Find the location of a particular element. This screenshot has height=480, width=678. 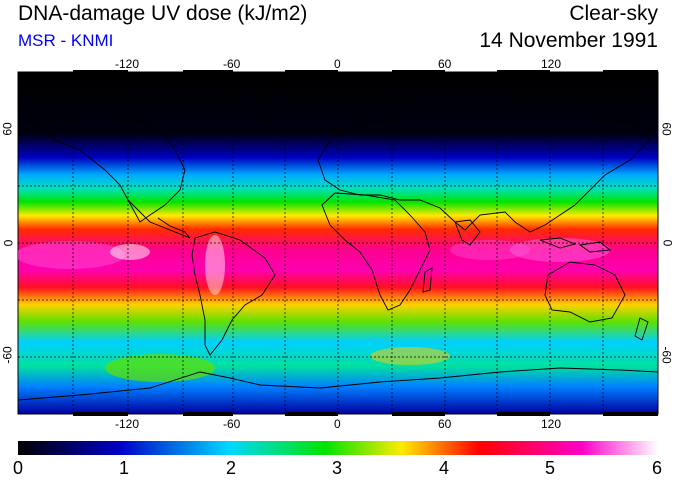

lon-tick-top-60: 60 is located at coordinates (445, 64).